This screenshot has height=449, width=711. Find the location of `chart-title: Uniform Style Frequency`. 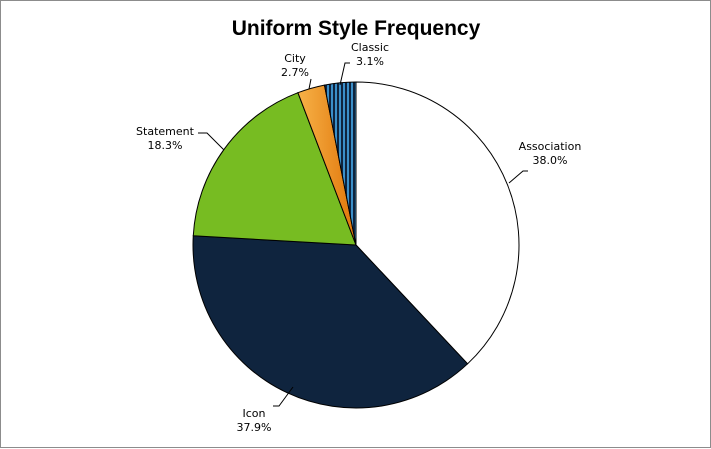

chart-title: Uniform Style Frequency is located at coordinates (356, 28).